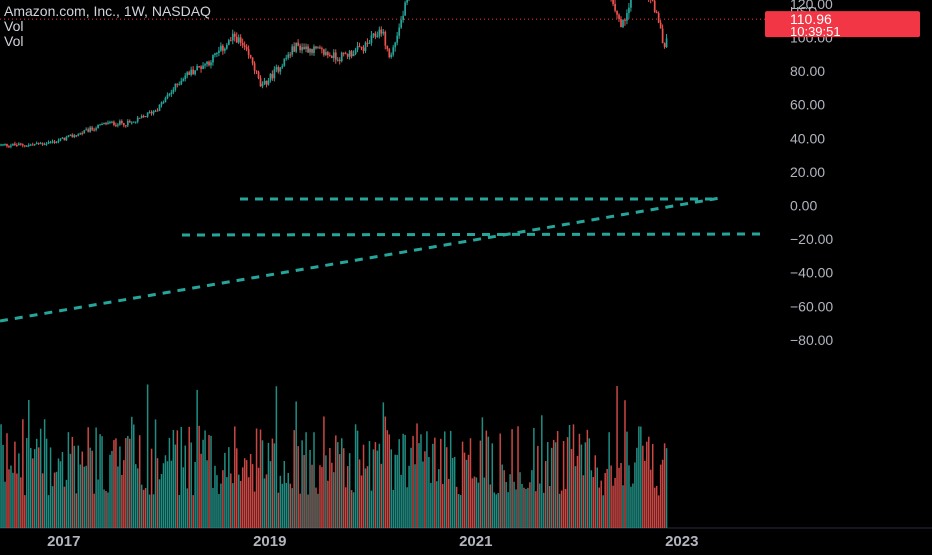  Describe the element at coordinates (14, 26) in the screenshot. I see `volume-indicator-label: Vol` at that location.